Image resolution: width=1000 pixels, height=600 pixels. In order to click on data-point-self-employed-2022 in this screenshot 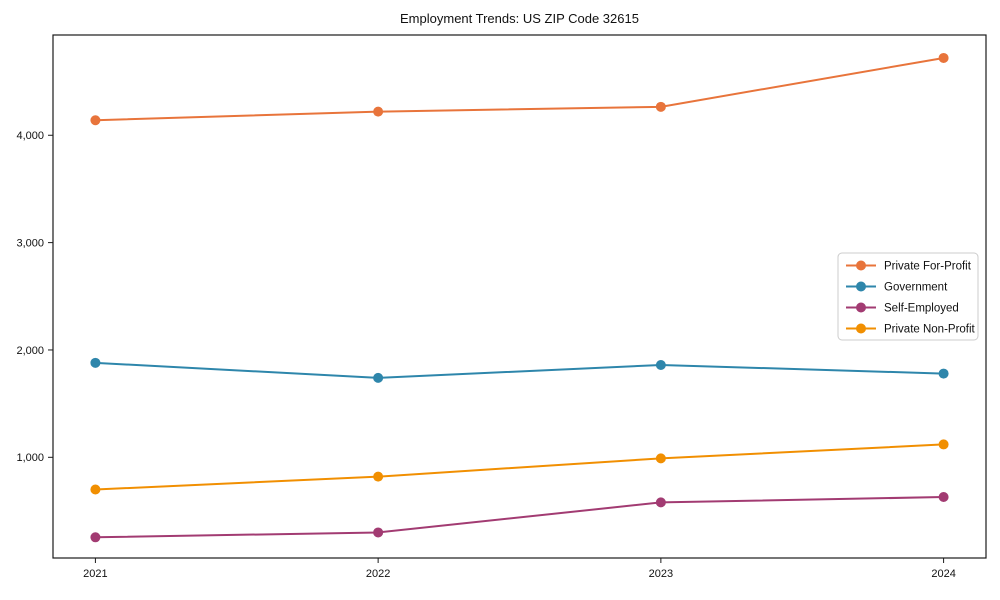, I will do `click(378, 532)`.